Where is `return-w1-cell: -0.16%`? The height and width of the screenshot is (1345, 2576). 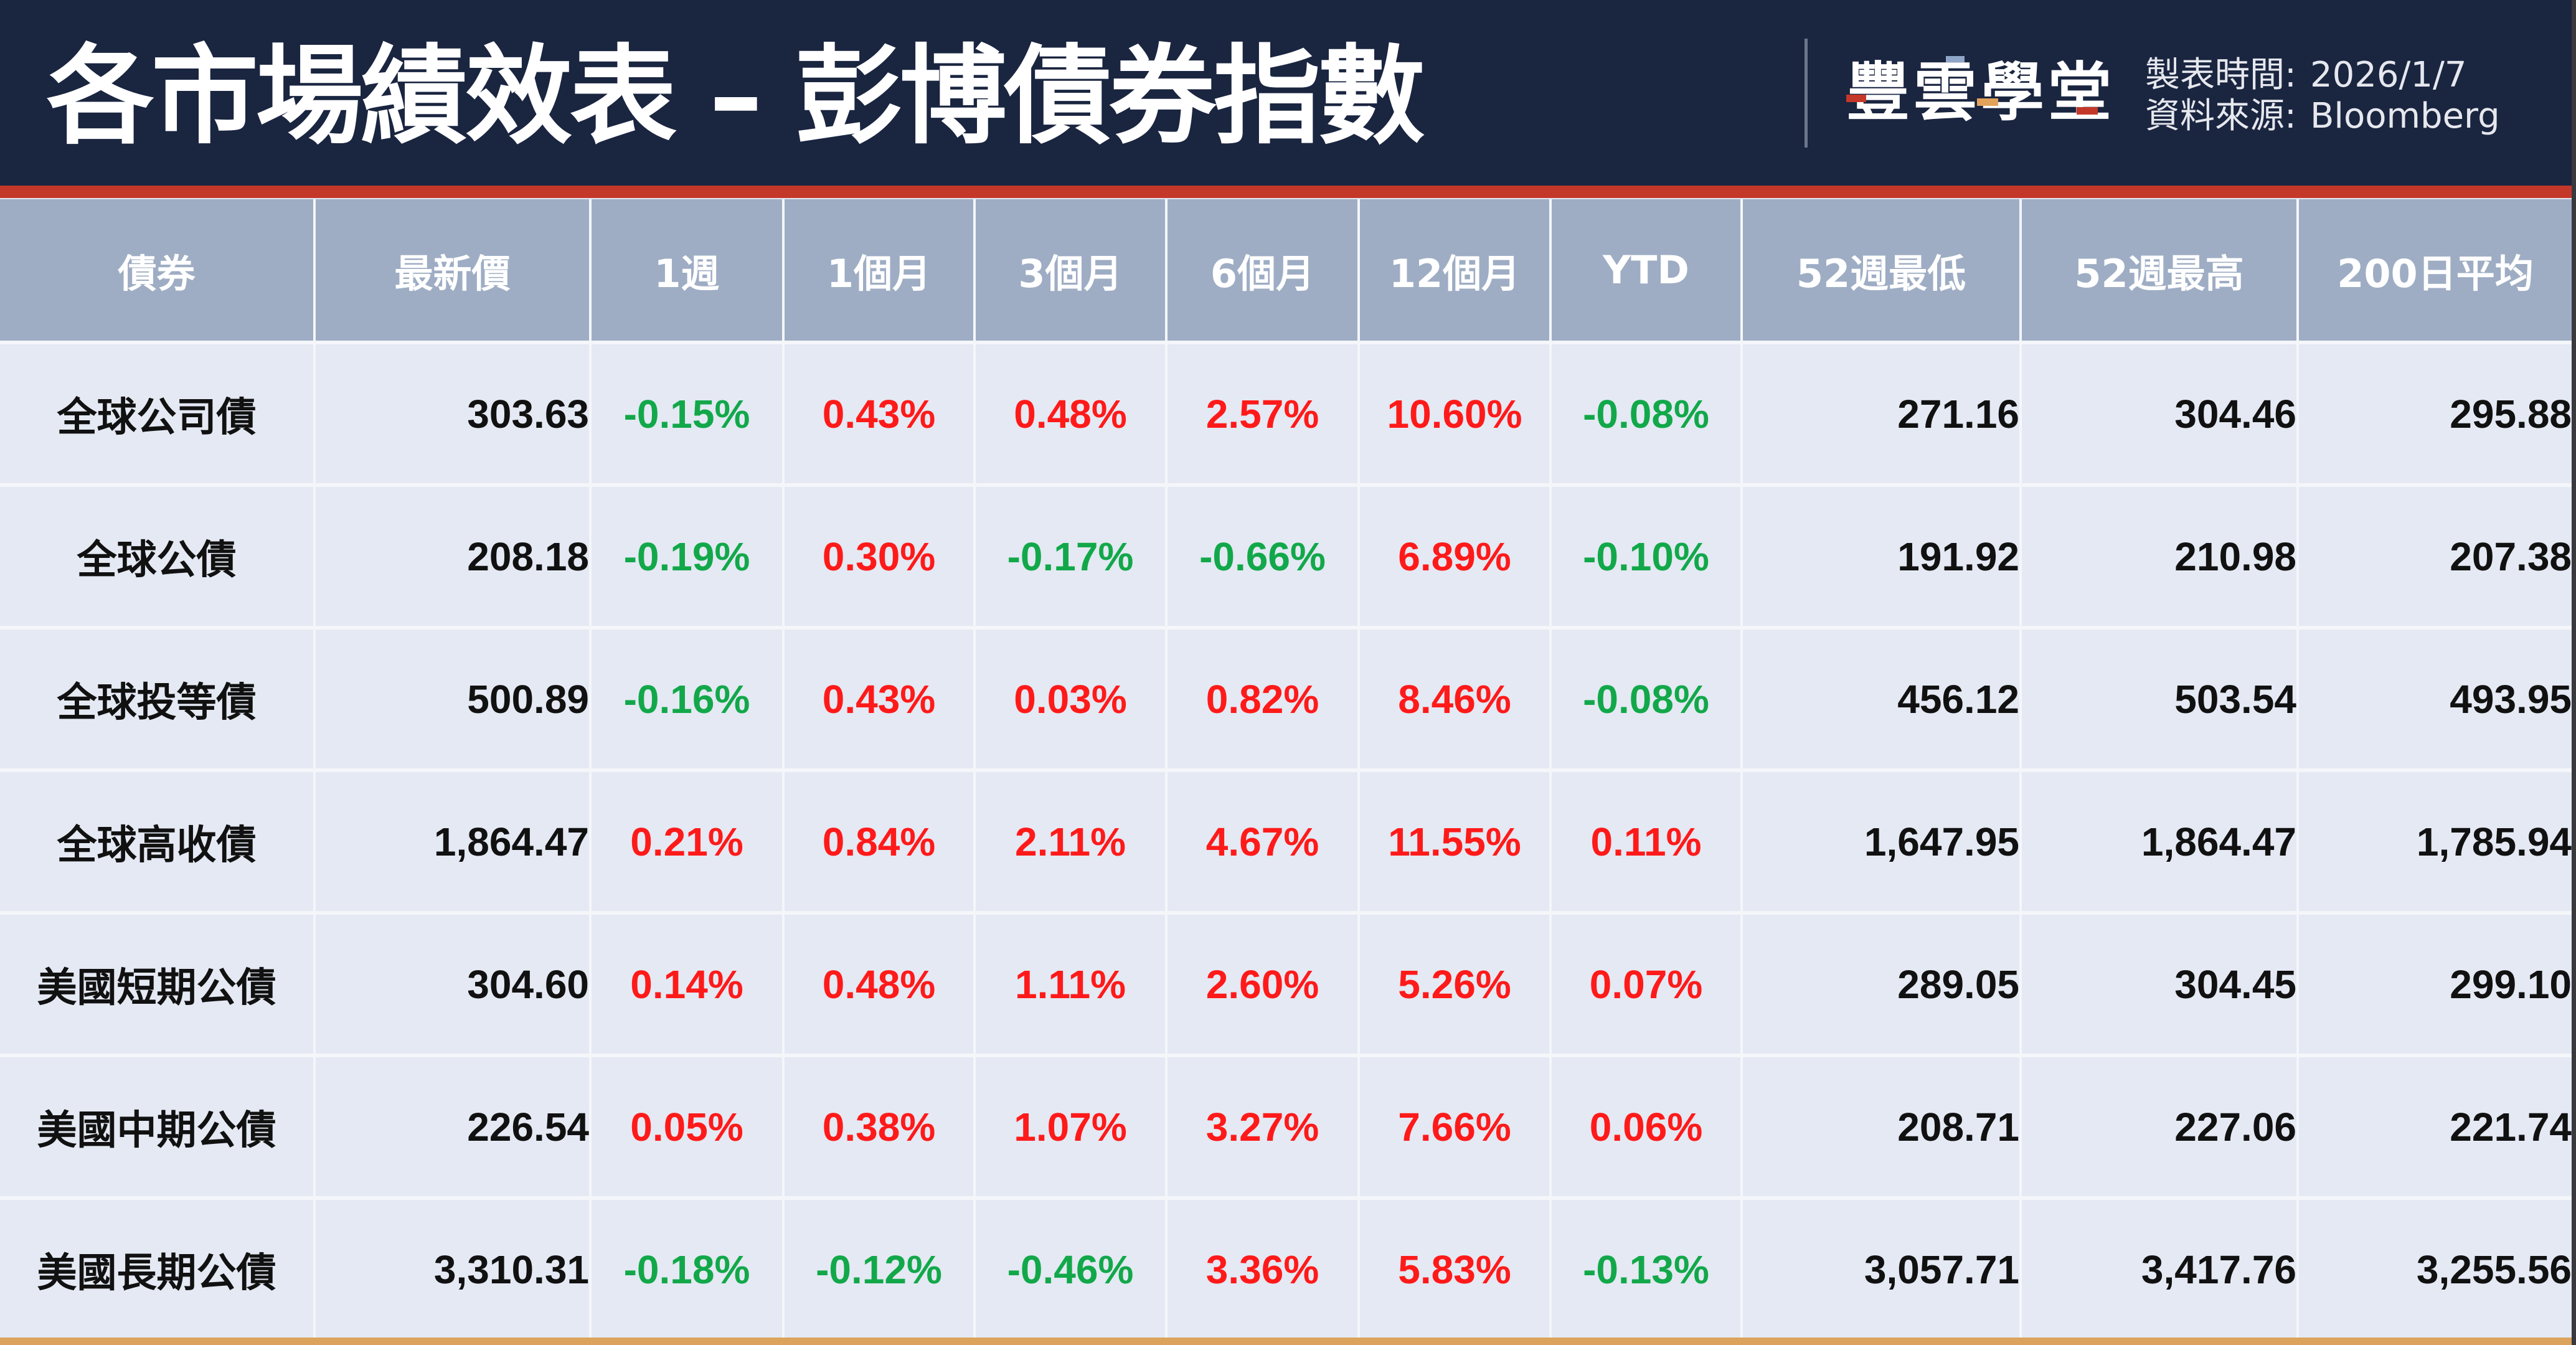 return-w1-cell: -0.16% is located at coordinates (687, 700).